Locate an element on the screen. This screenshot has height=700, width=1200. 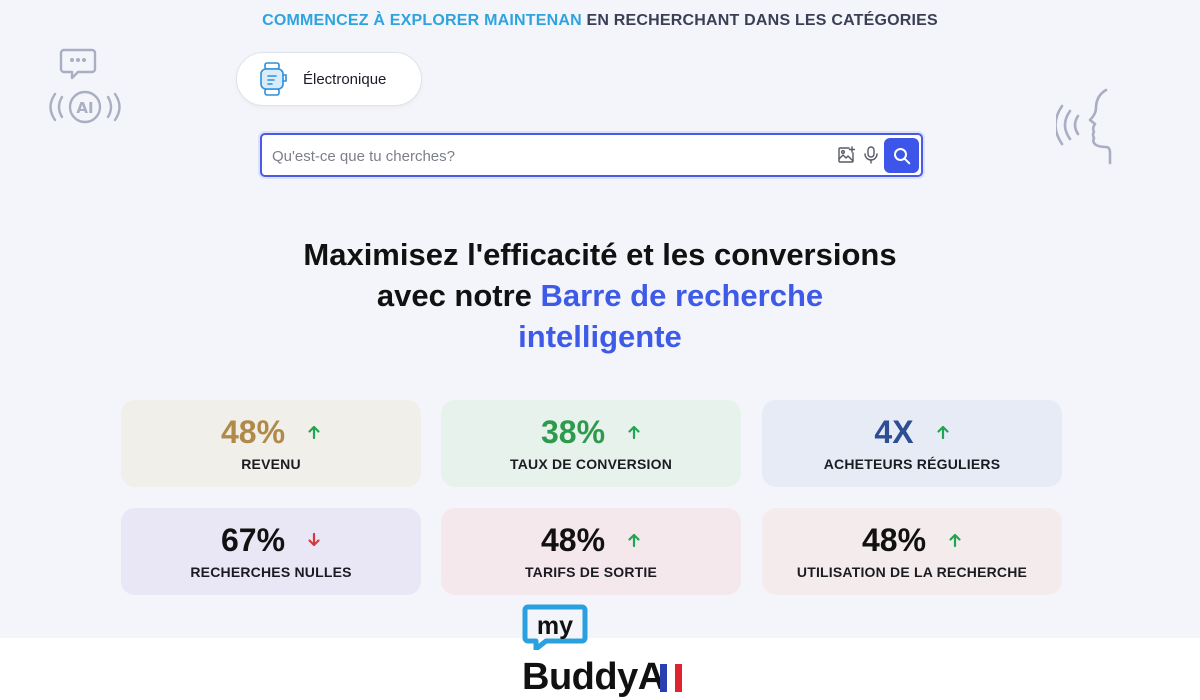
stat-card-search-usage: 48% UTILISATION DE LA RECHERCHE is located at coordinates (912, 551).